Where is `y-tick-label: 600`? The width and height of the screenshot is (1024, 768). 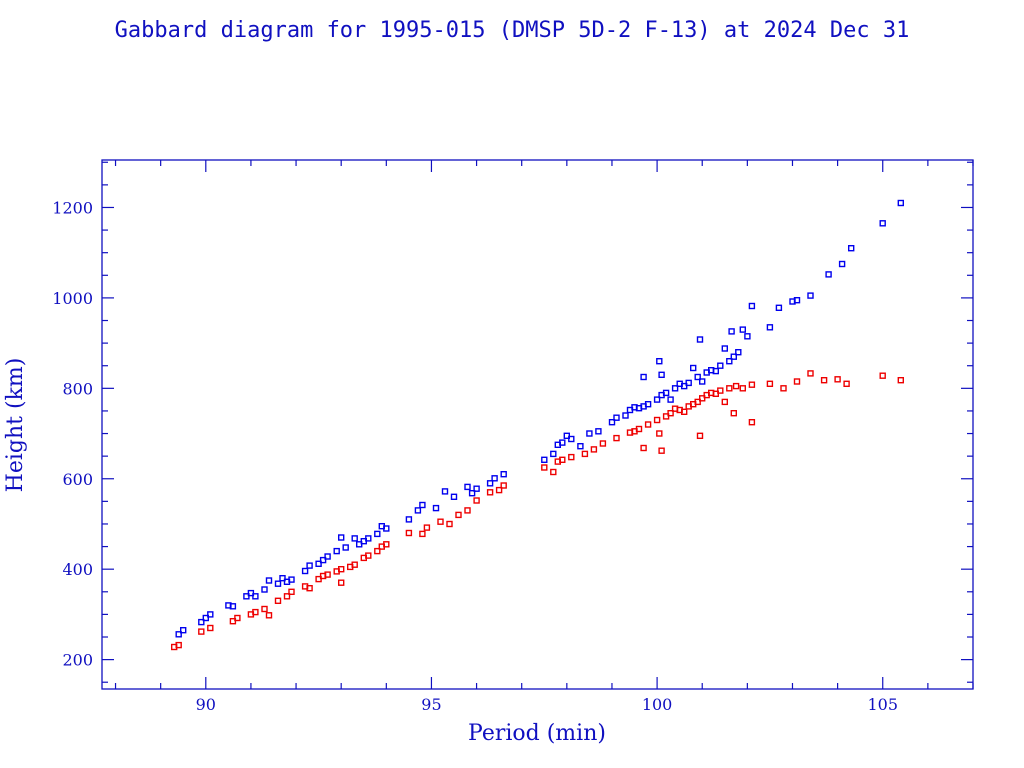 y-tick-label: 600 is located at coordinates (77, 479).